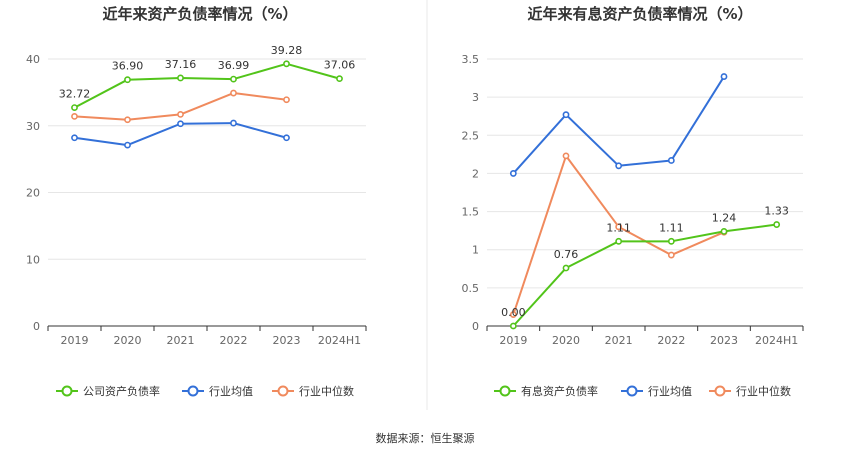  I want to click on data-label: 36.99, so click(234, 65).